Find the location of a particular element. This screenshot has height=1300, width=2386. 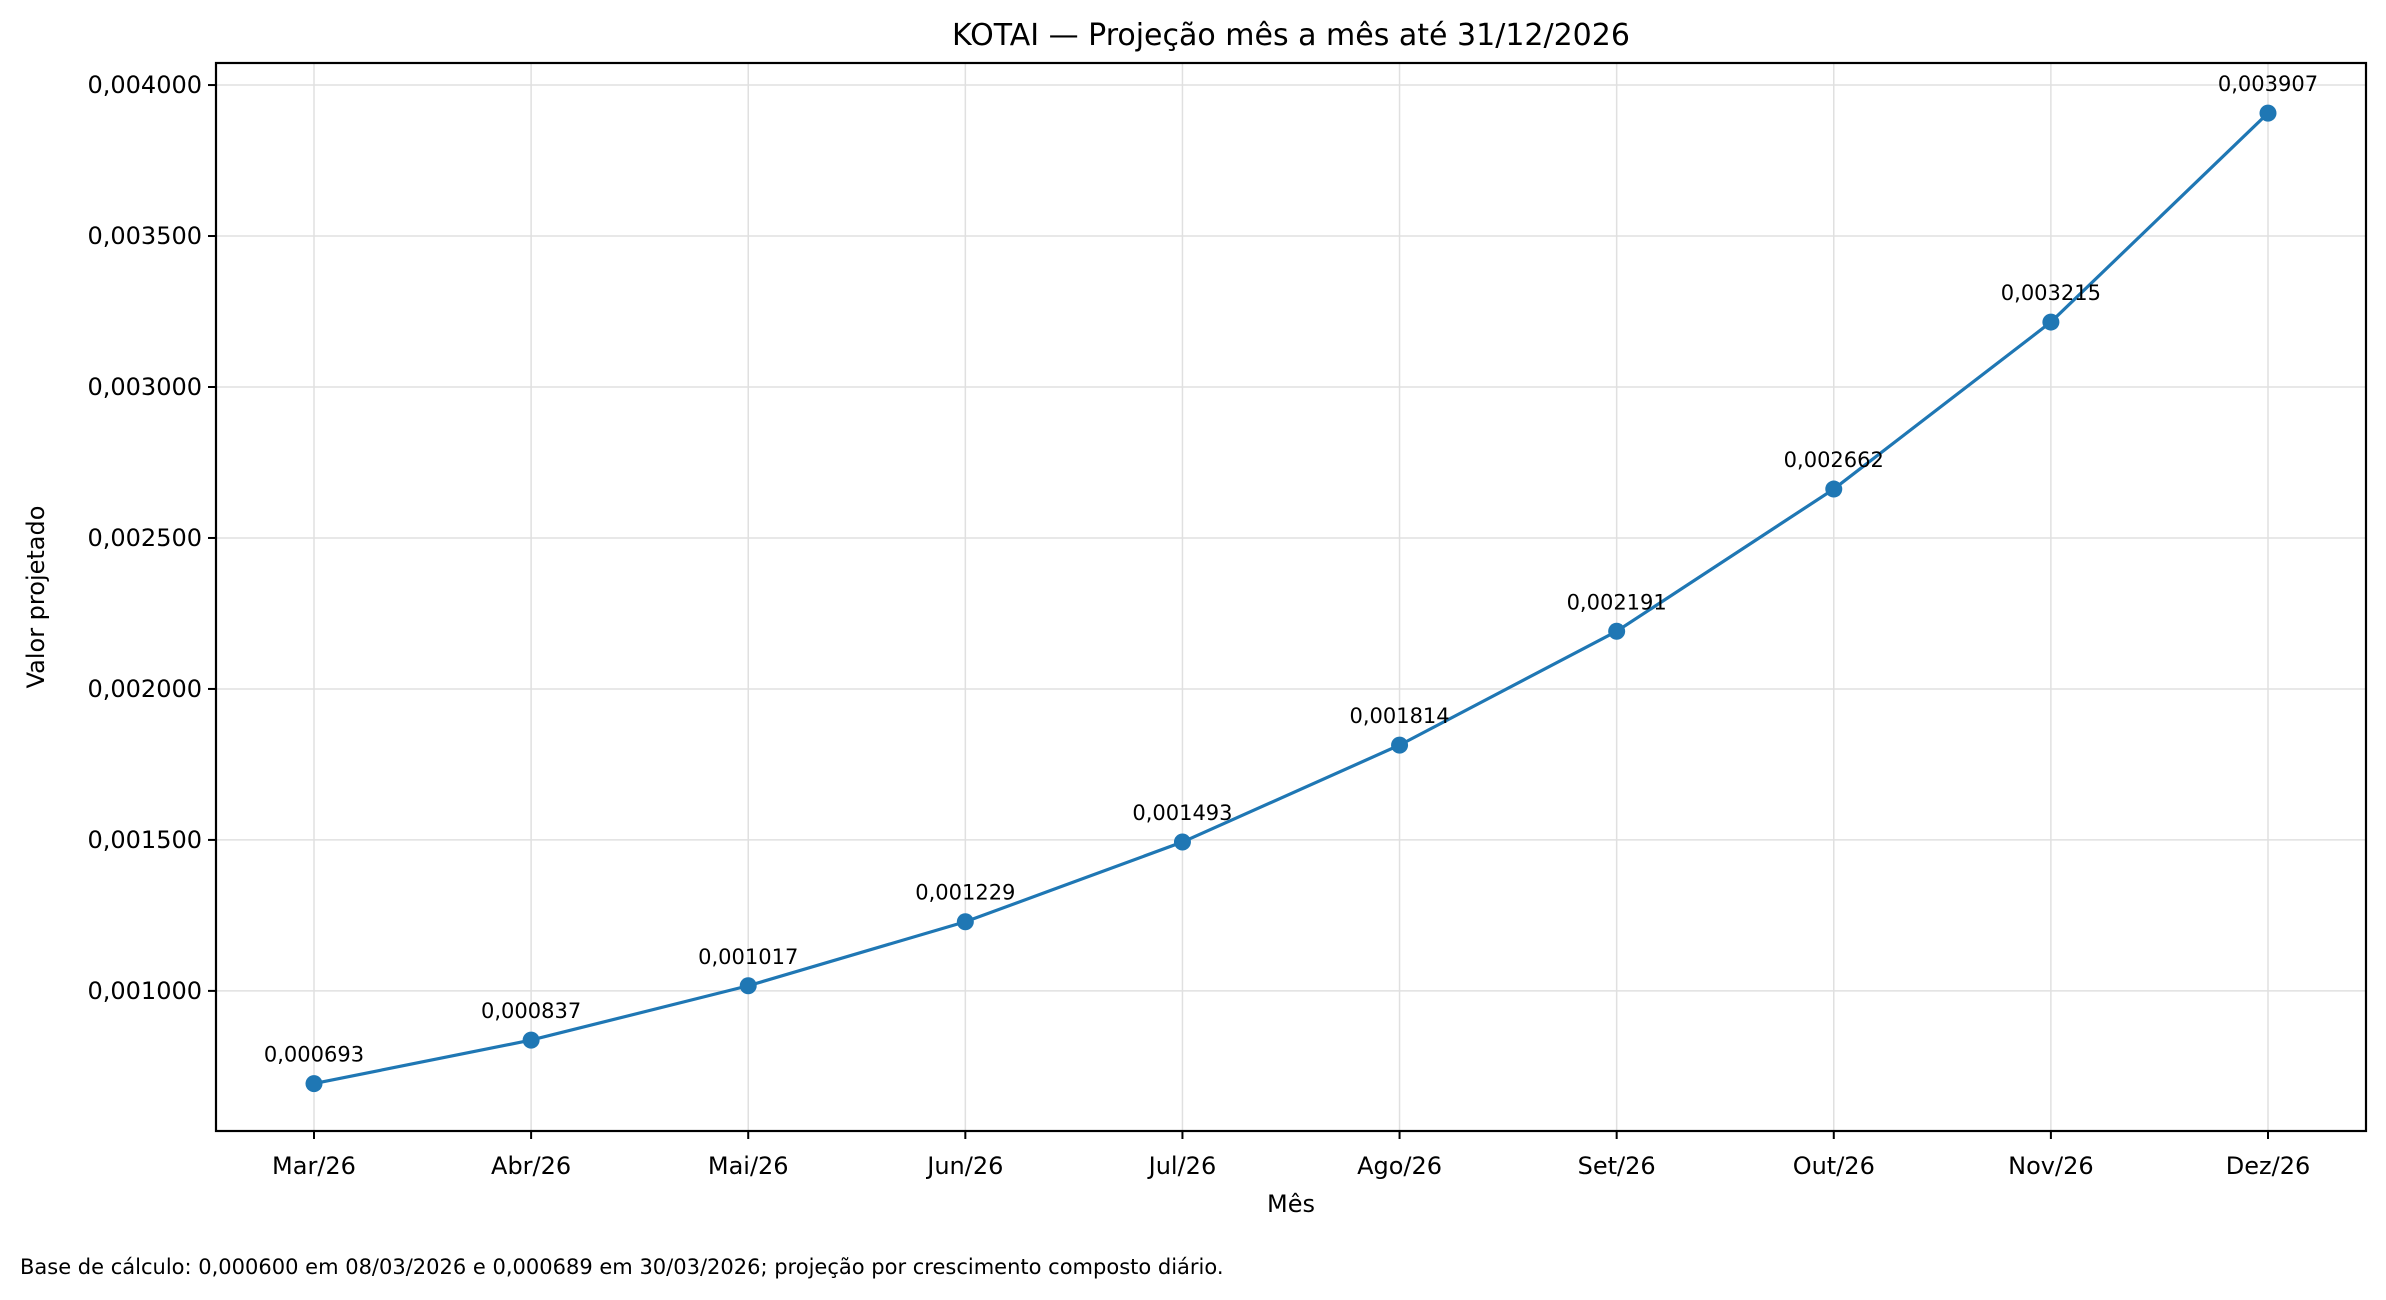

x-tick-label: Jul/26 is located at coordinates (1182, 1166).